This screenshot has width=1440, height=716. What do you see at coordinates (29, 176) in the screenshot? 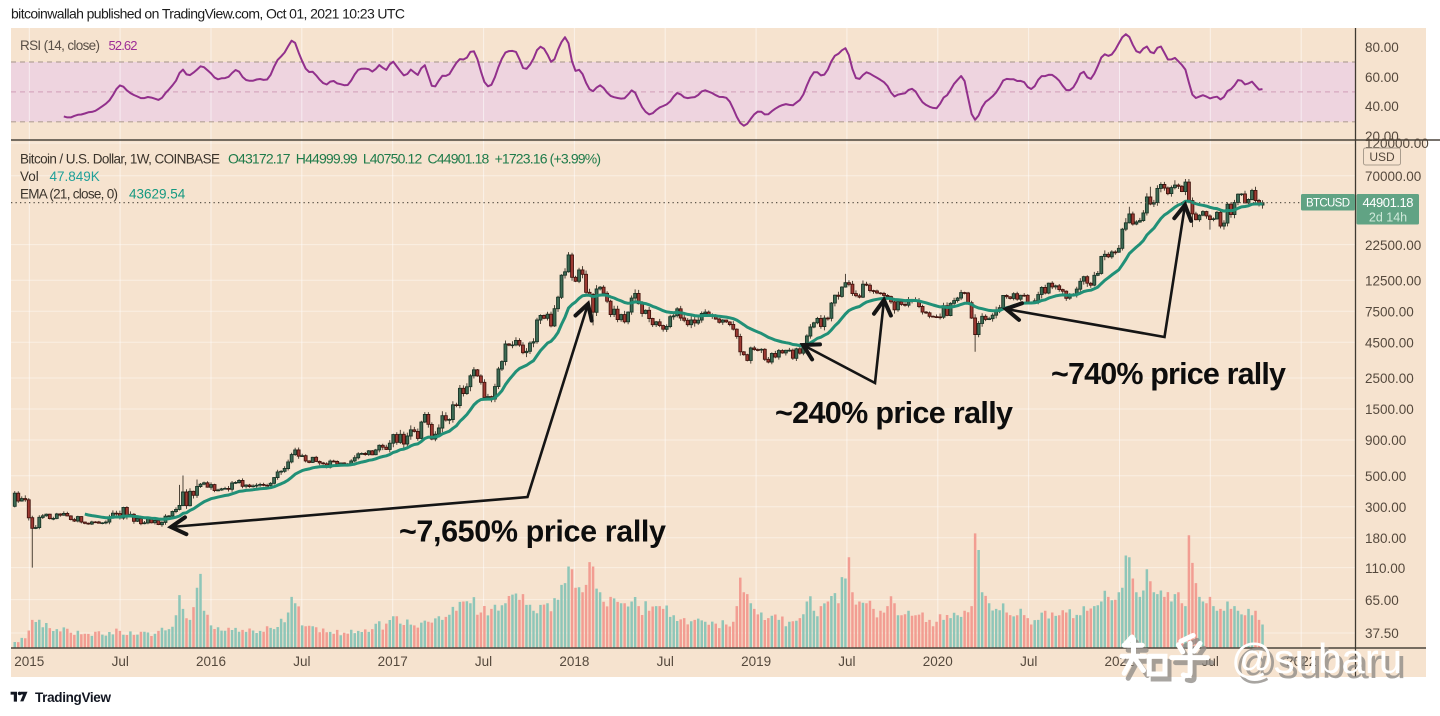
I see `svg-text: Vol` at bounding box center [29, 176].